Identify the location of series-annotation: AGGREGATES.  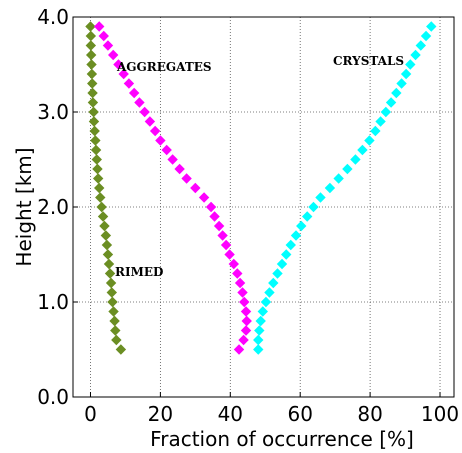
(164, 67).